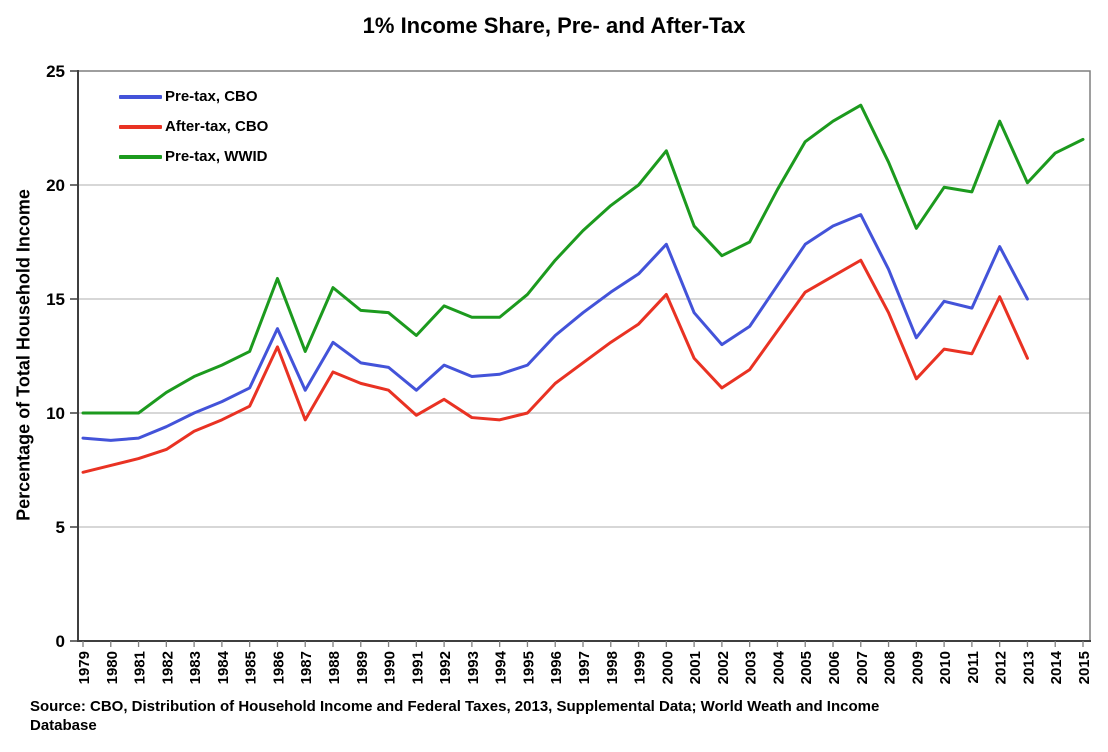 The width and height of the screenshot is (1108, 752). I want to click on legend-label: After-tax, CBO, so click(217, 126).